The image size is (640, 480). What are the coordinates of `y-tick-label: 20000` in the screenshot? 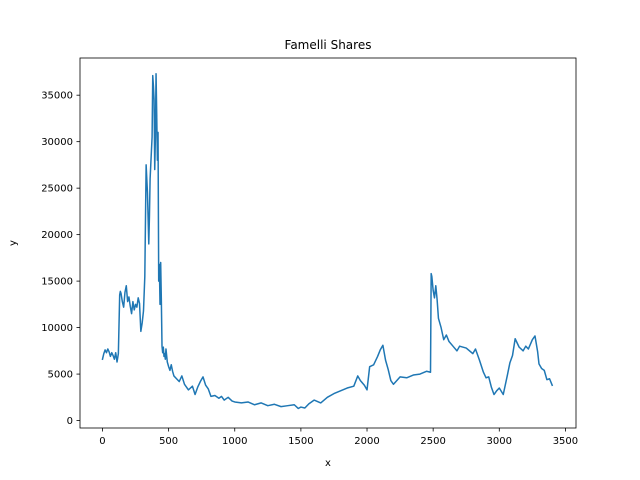 It's located at (57, 235).